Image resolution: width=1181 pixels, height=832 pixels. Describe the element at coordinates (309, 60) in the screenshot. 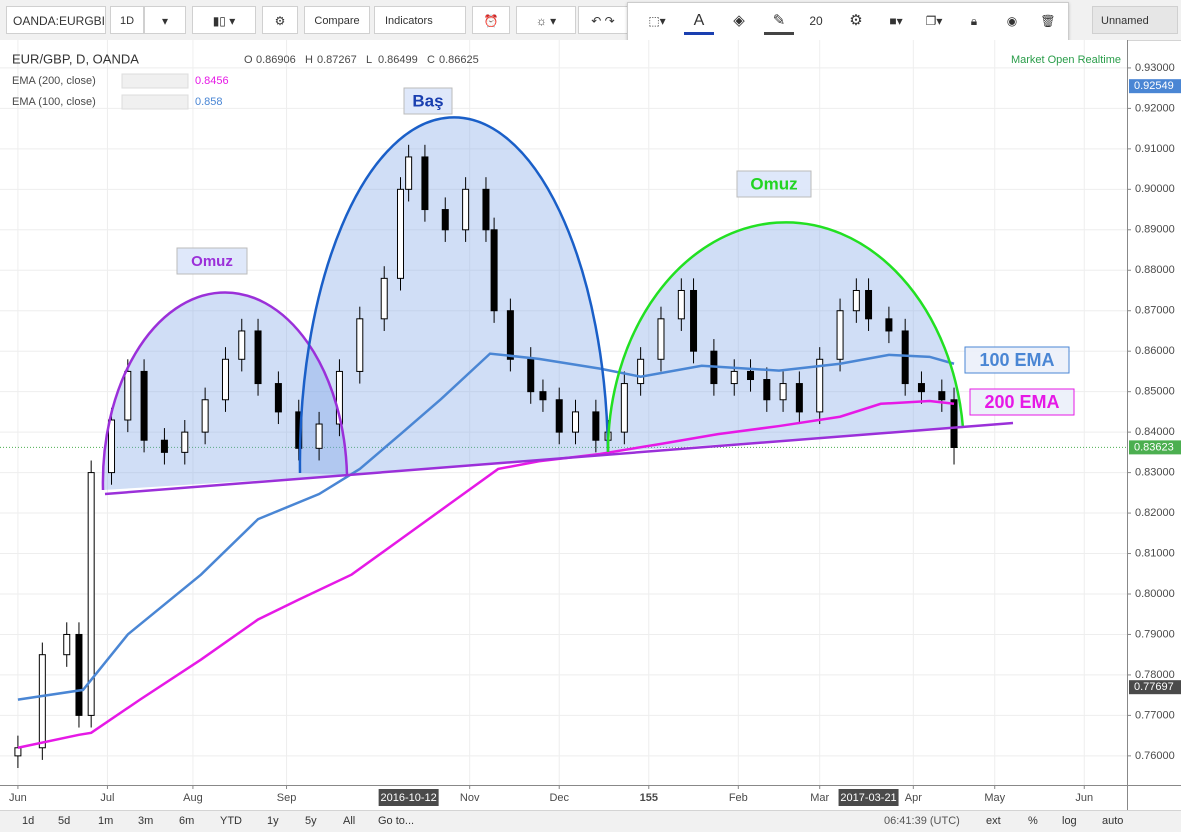

I see `ohlc-label: H` at that location.